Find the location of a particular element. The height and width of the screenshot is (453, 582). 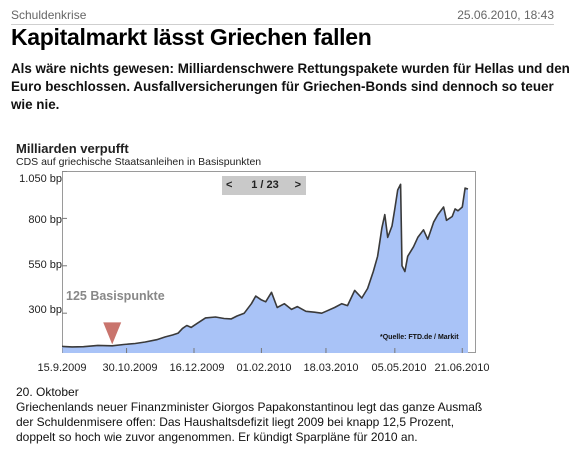

x-tick-label: 05.05.2010 is located at coordinates (399, 368).